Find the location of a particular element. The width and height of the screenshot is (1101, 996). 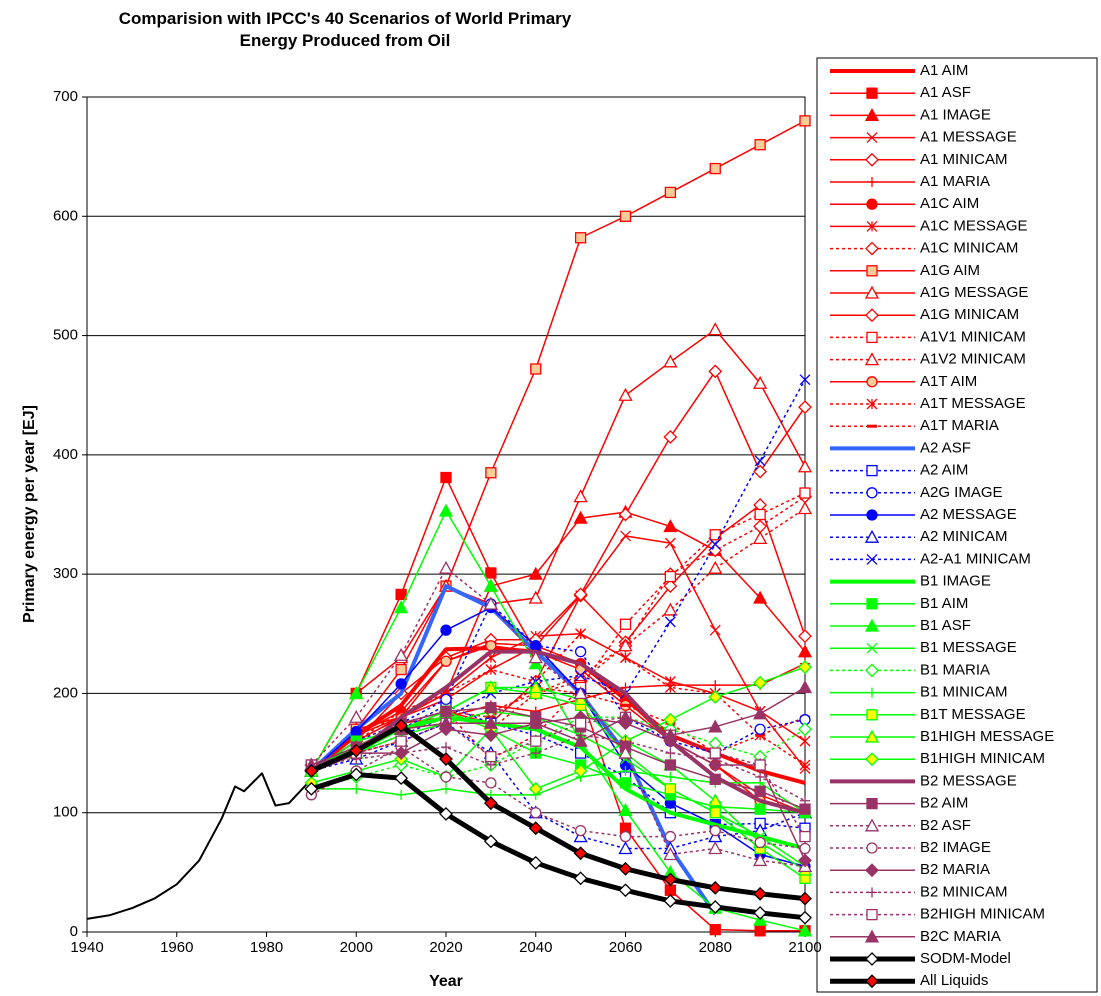

legend-label: A2 MINICAM is located at coordinates (964, 536).